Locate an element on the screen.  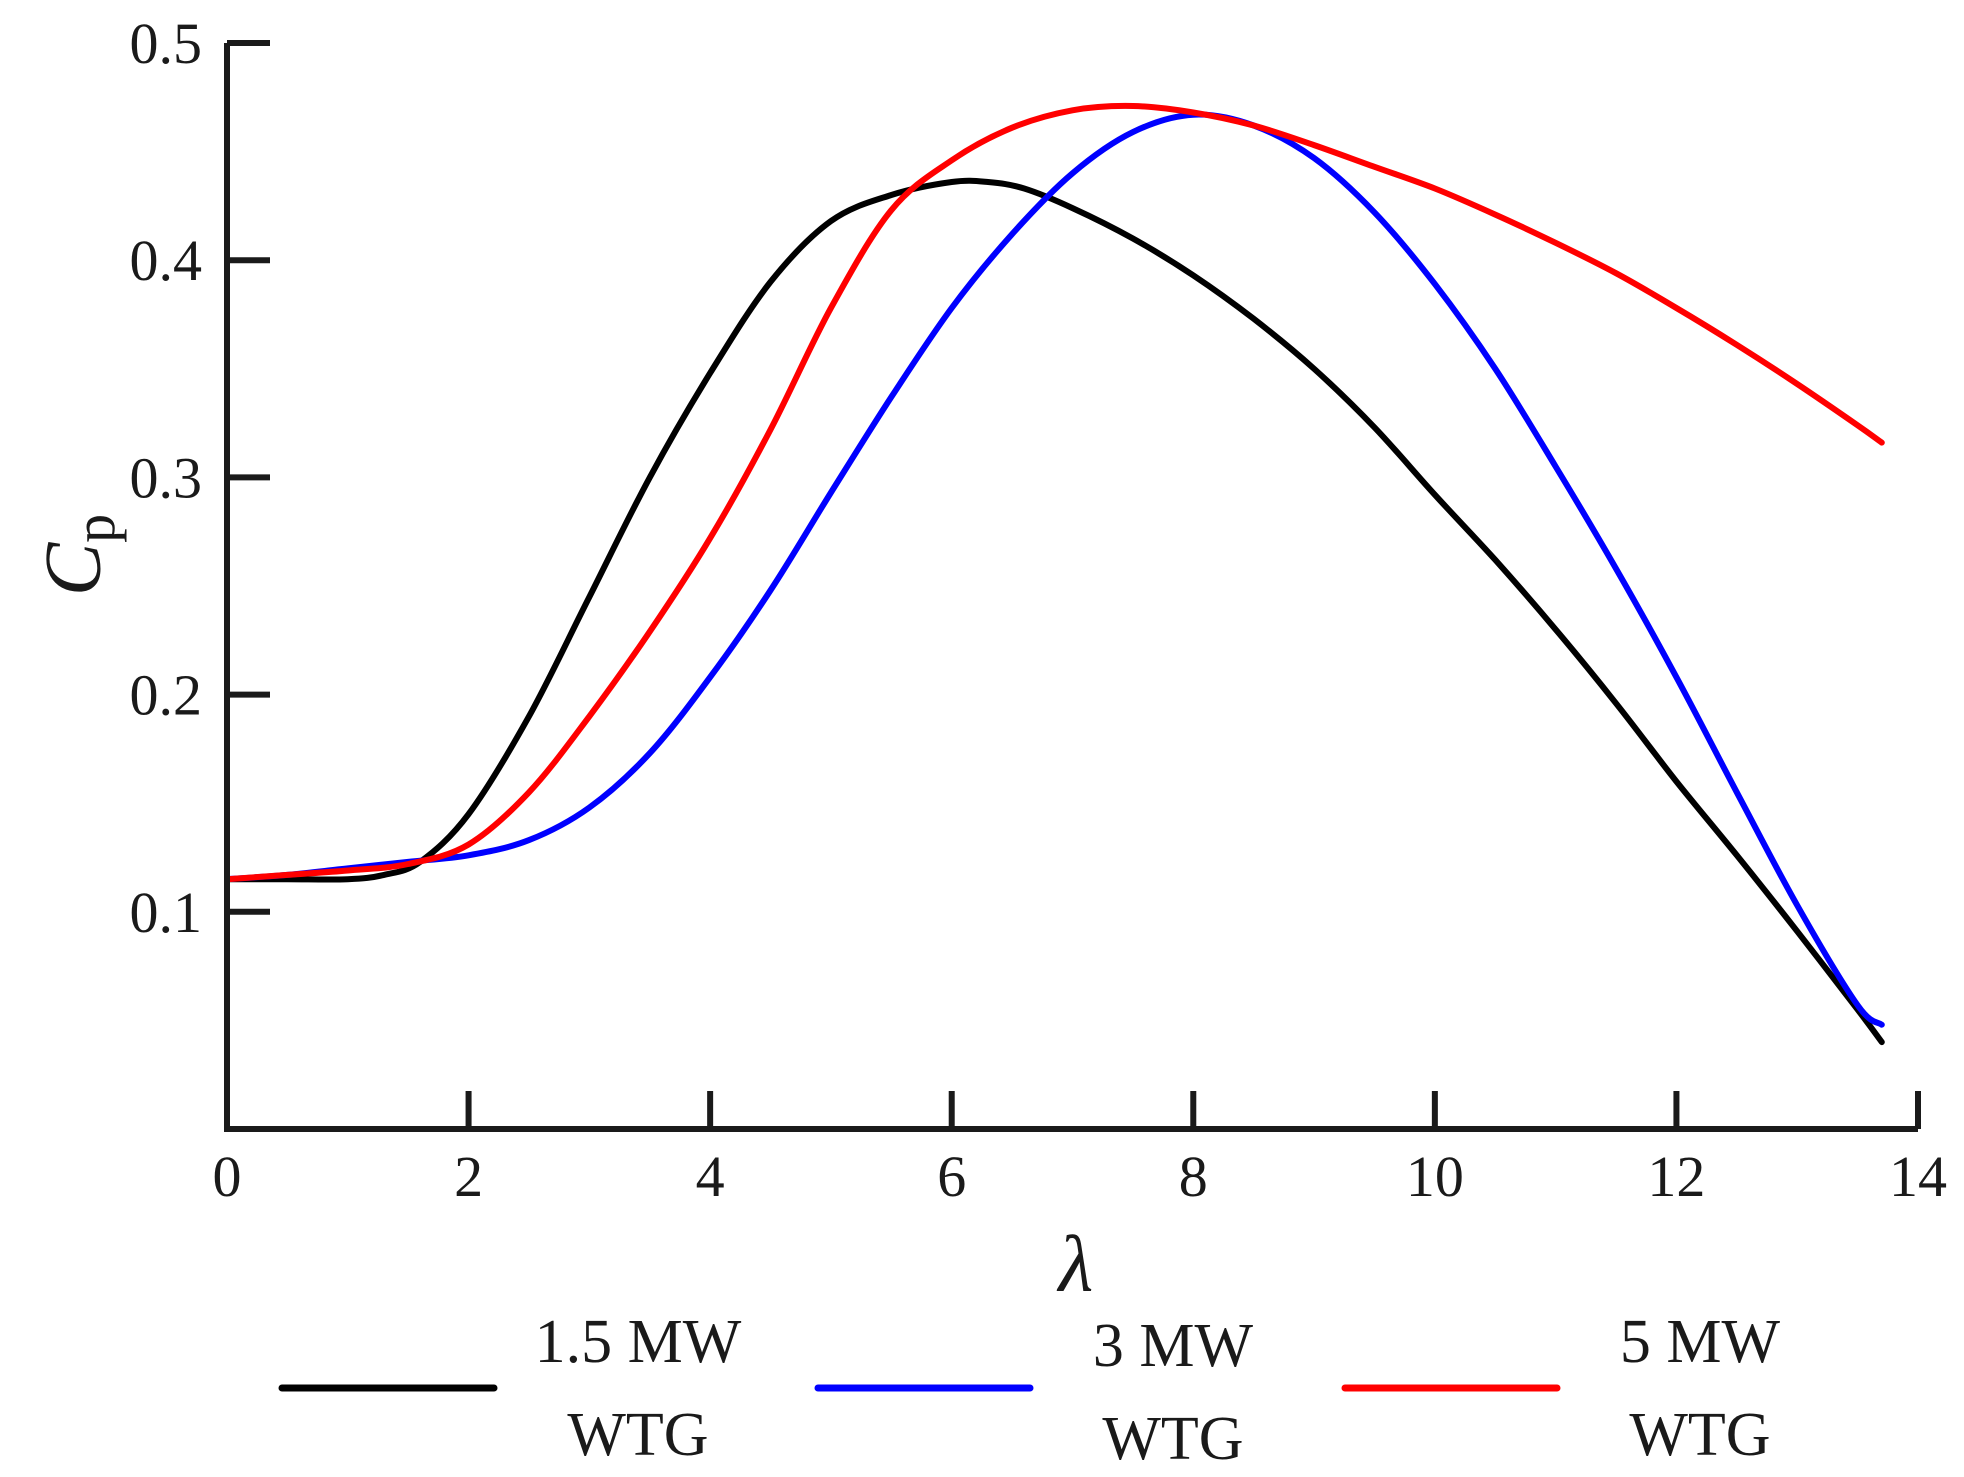
x-tick-label: 0 is located at coordinates (227, 1176).